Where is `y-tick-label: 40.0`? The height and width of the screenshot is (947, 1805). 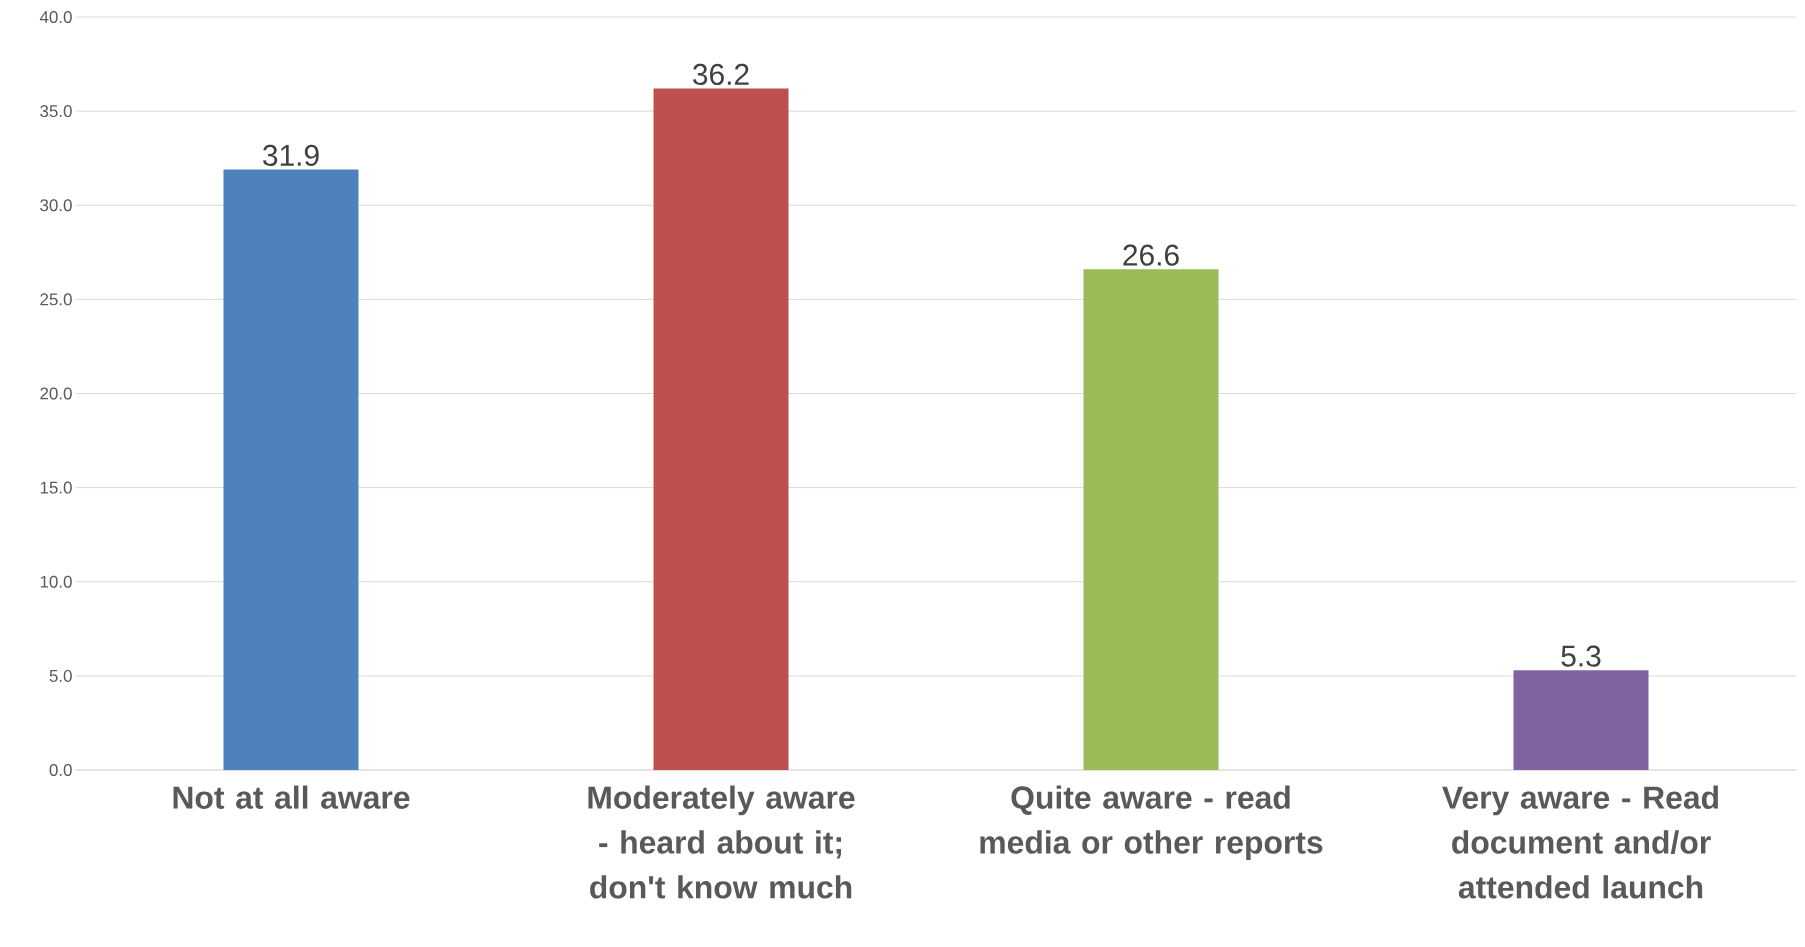
y-tick-label: 40.0 is located at coordinates (55, 16).